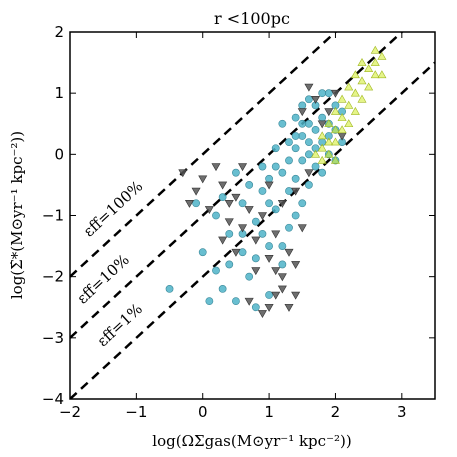  I want to click on reference-line-label: εff=1%, so click(119, 325).